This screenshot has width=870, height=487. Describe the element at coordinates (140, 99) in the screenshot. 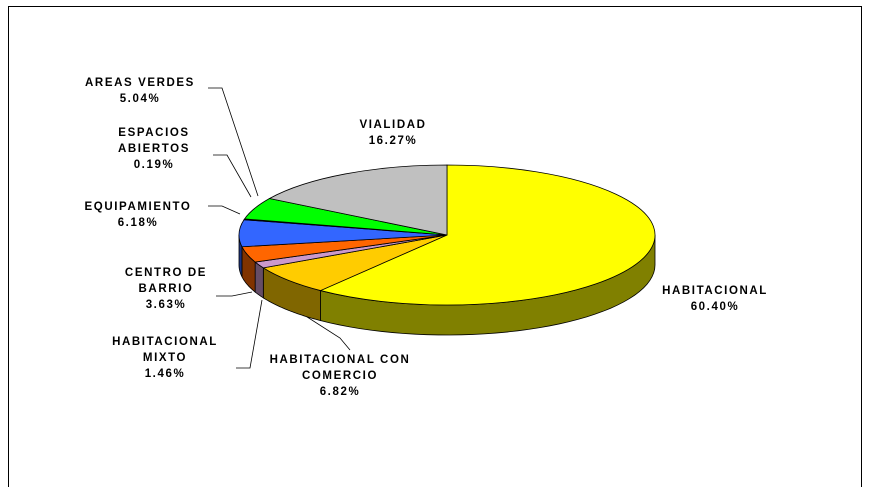

I see `value-label: 5.04%` at that location.